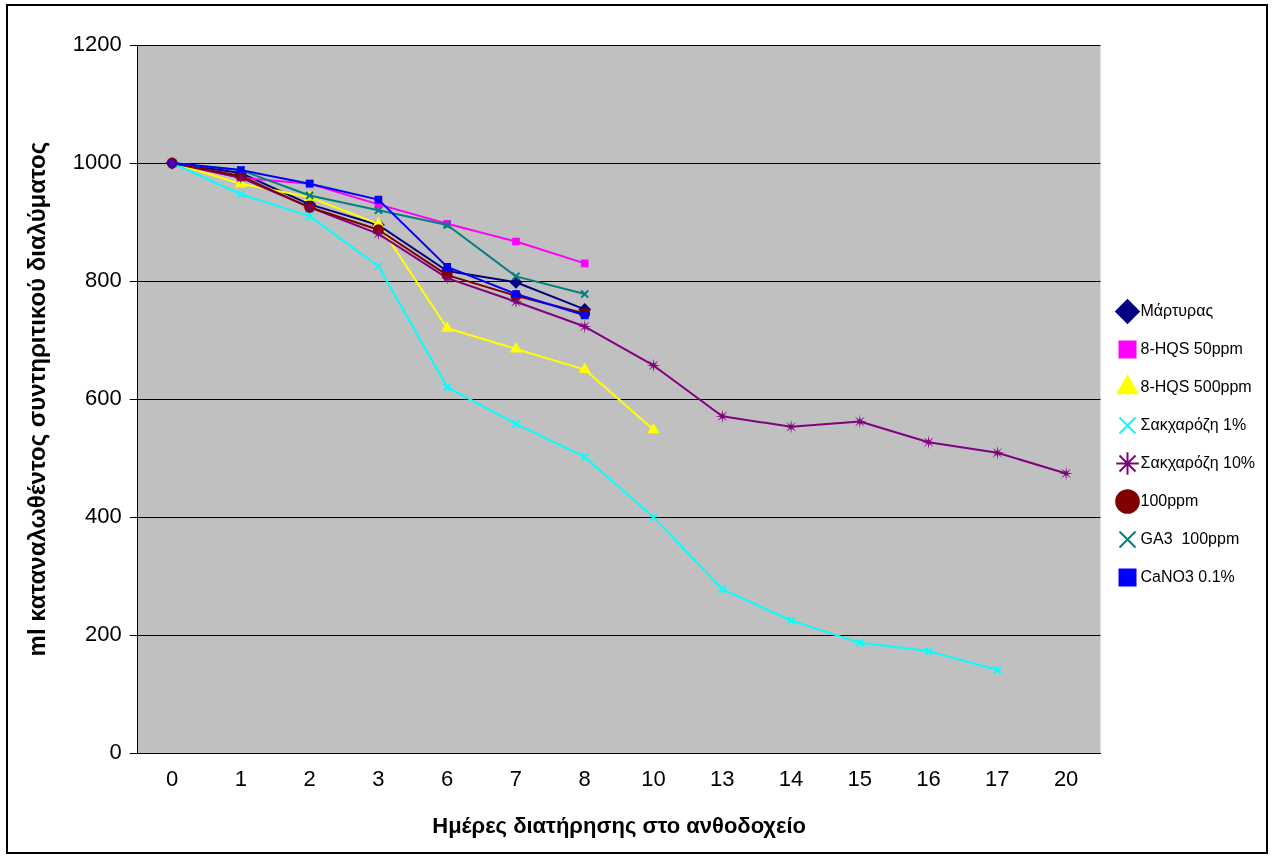 The image size is (1277, 858). What do you see at coordinates (97, 162) in the screenshot?
I see `y-tick-label: 1000` at bounding box center [97, 162].